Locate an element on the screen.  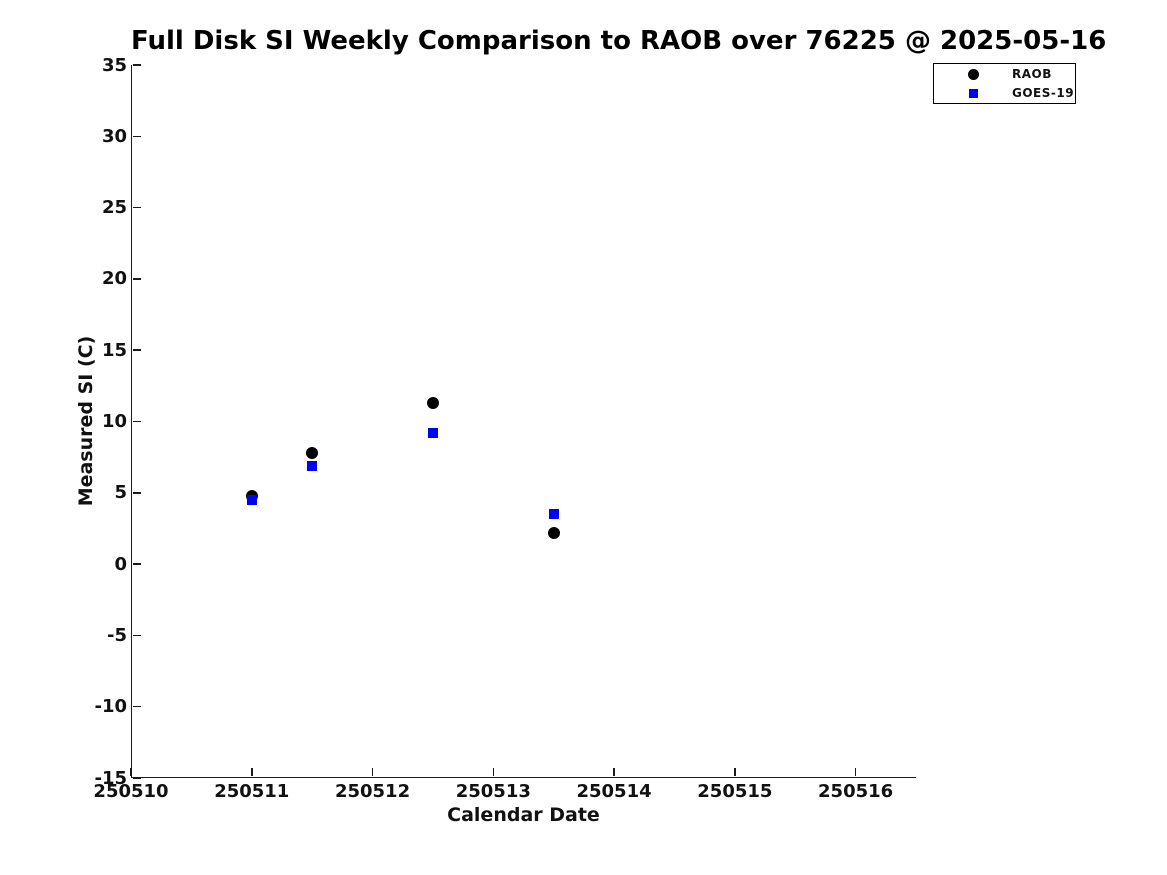
y-tick-label: -5 is located at coordinates (117, 635).